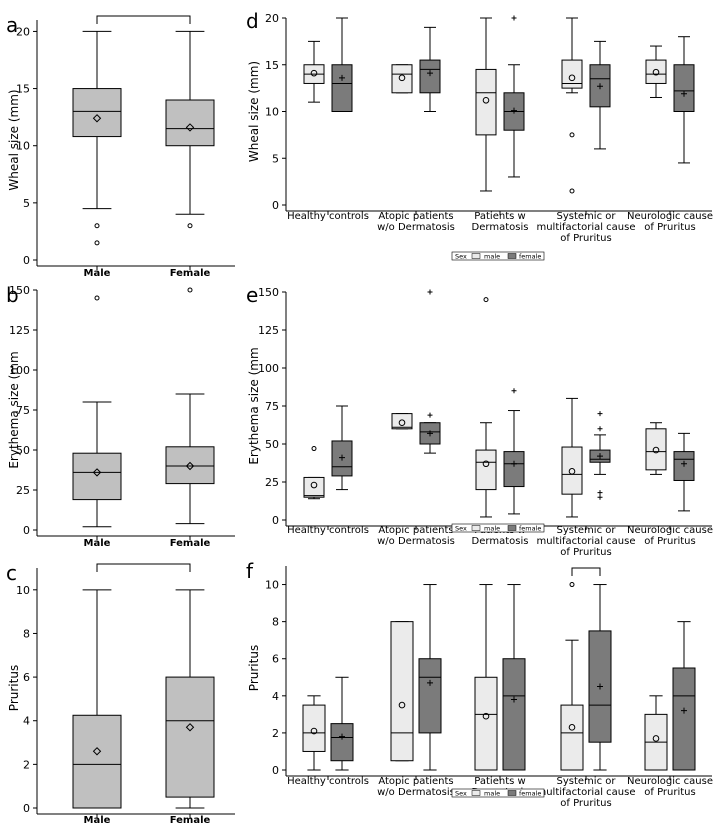 This screenshot has height=830, width=713. What do you see at coordinates (512, 256) in the screenshot?
I see `legend-swatch-female` at bounding box center [512, 256].